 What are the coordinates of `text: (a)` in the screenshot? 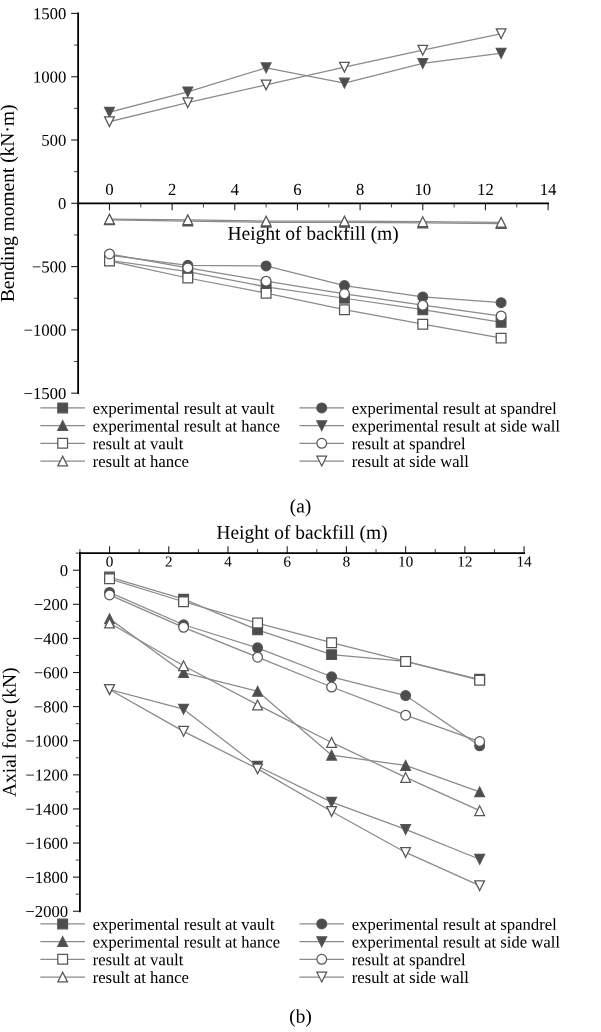 It's located at (300, 507).